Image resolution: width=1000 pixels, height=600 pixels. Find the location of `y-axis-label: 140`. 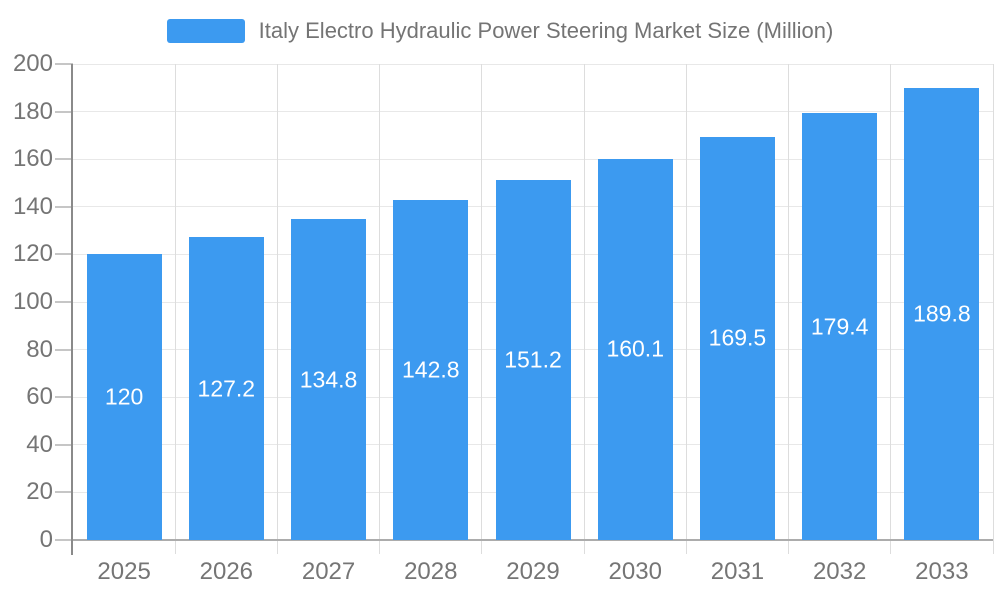

y-axis-label: 140 is located at coordinates (32, 206).